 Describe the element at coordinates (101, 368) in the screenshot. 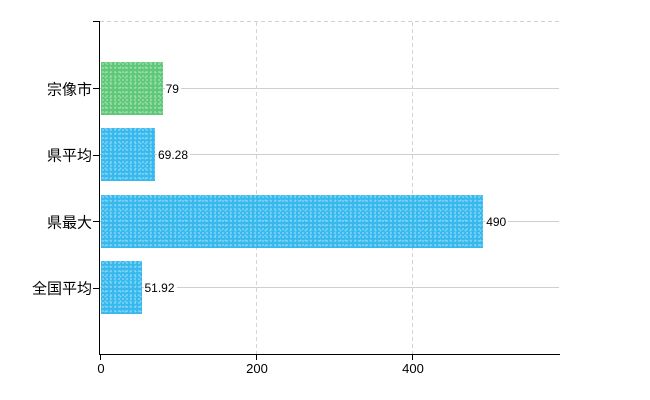

I see `x-axis-tick-label: 0` at that location.